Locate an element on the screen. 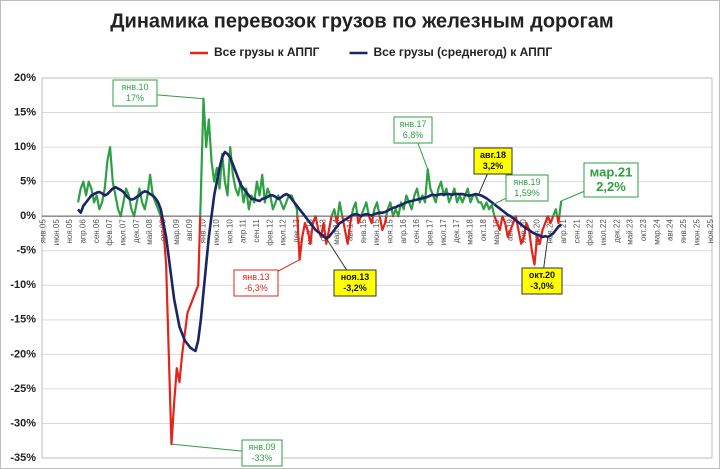 This screenshot has width=720, height=469. y-tick-label: -5% is located at coordinates (26, 251).